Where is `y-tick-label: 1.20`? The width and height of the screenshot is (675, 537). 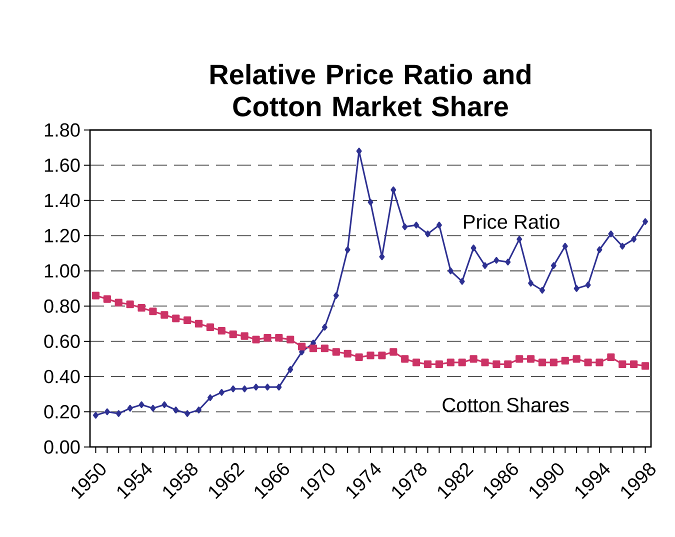
y-tick-label: 1.20 is located at coordinates (62, 235).